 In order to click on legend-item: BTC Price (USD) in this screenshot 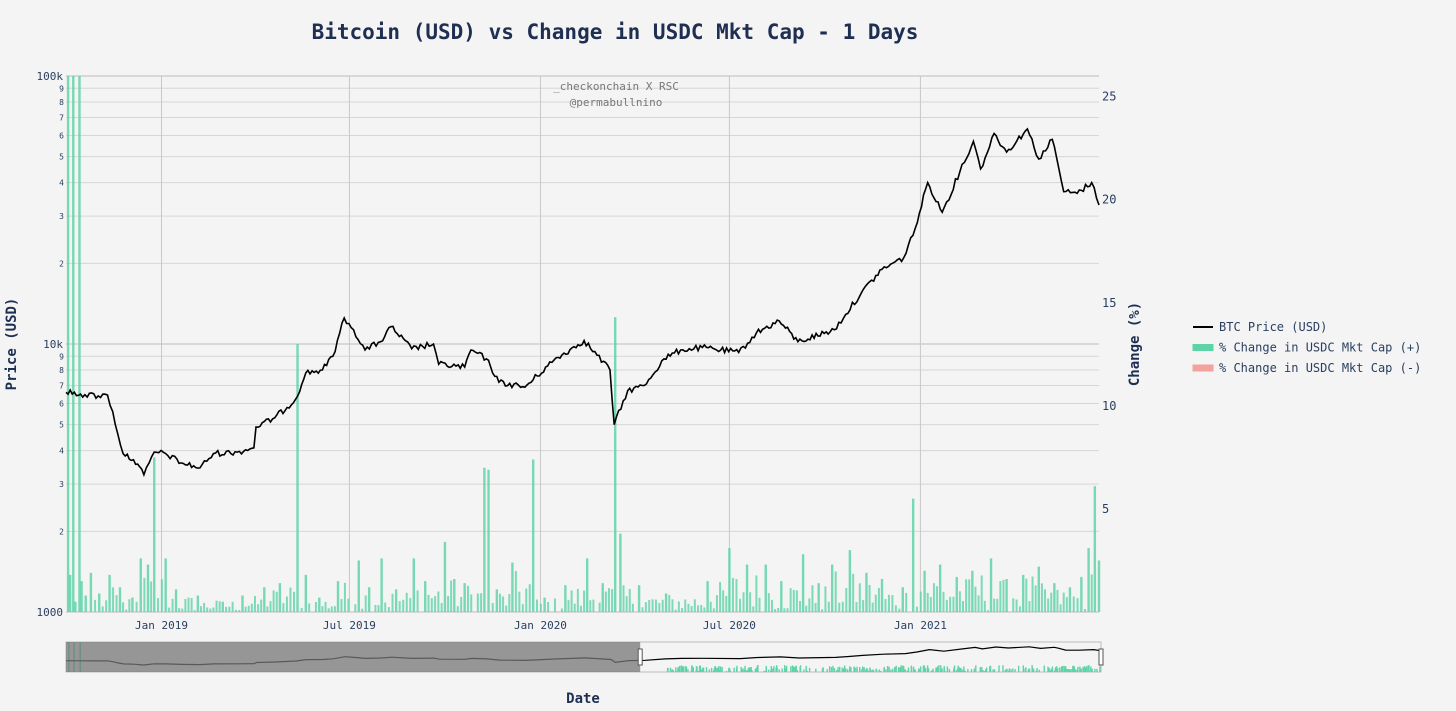, I will do `click(1260, 327)`.